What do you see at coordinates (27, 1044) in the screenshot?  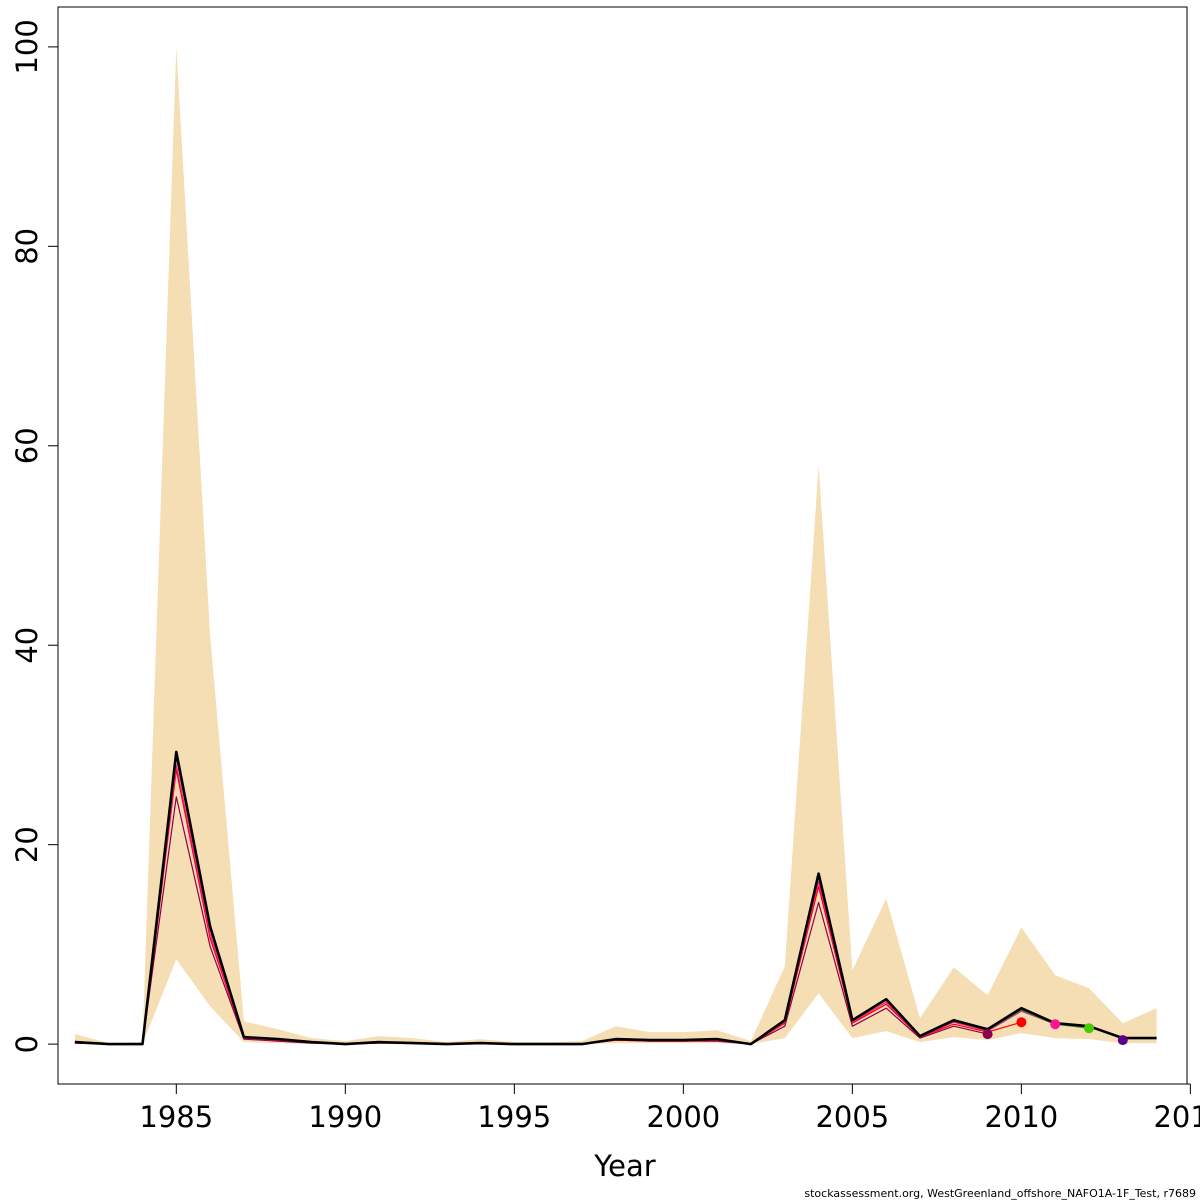 I see `y-tick-label-0: 0` at bounding box center [27, 1044].